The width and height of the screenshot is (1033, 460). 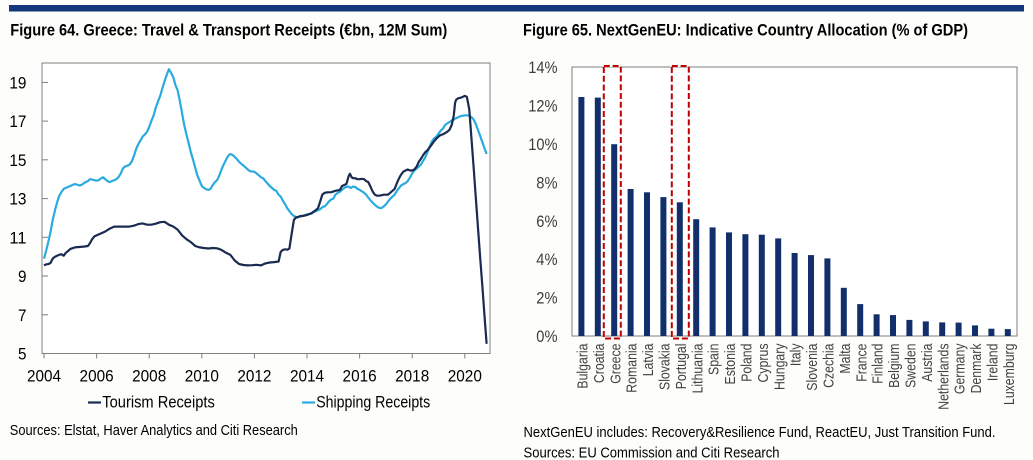 I want to click on svg-text: Finland, so click(x=878, y=364).